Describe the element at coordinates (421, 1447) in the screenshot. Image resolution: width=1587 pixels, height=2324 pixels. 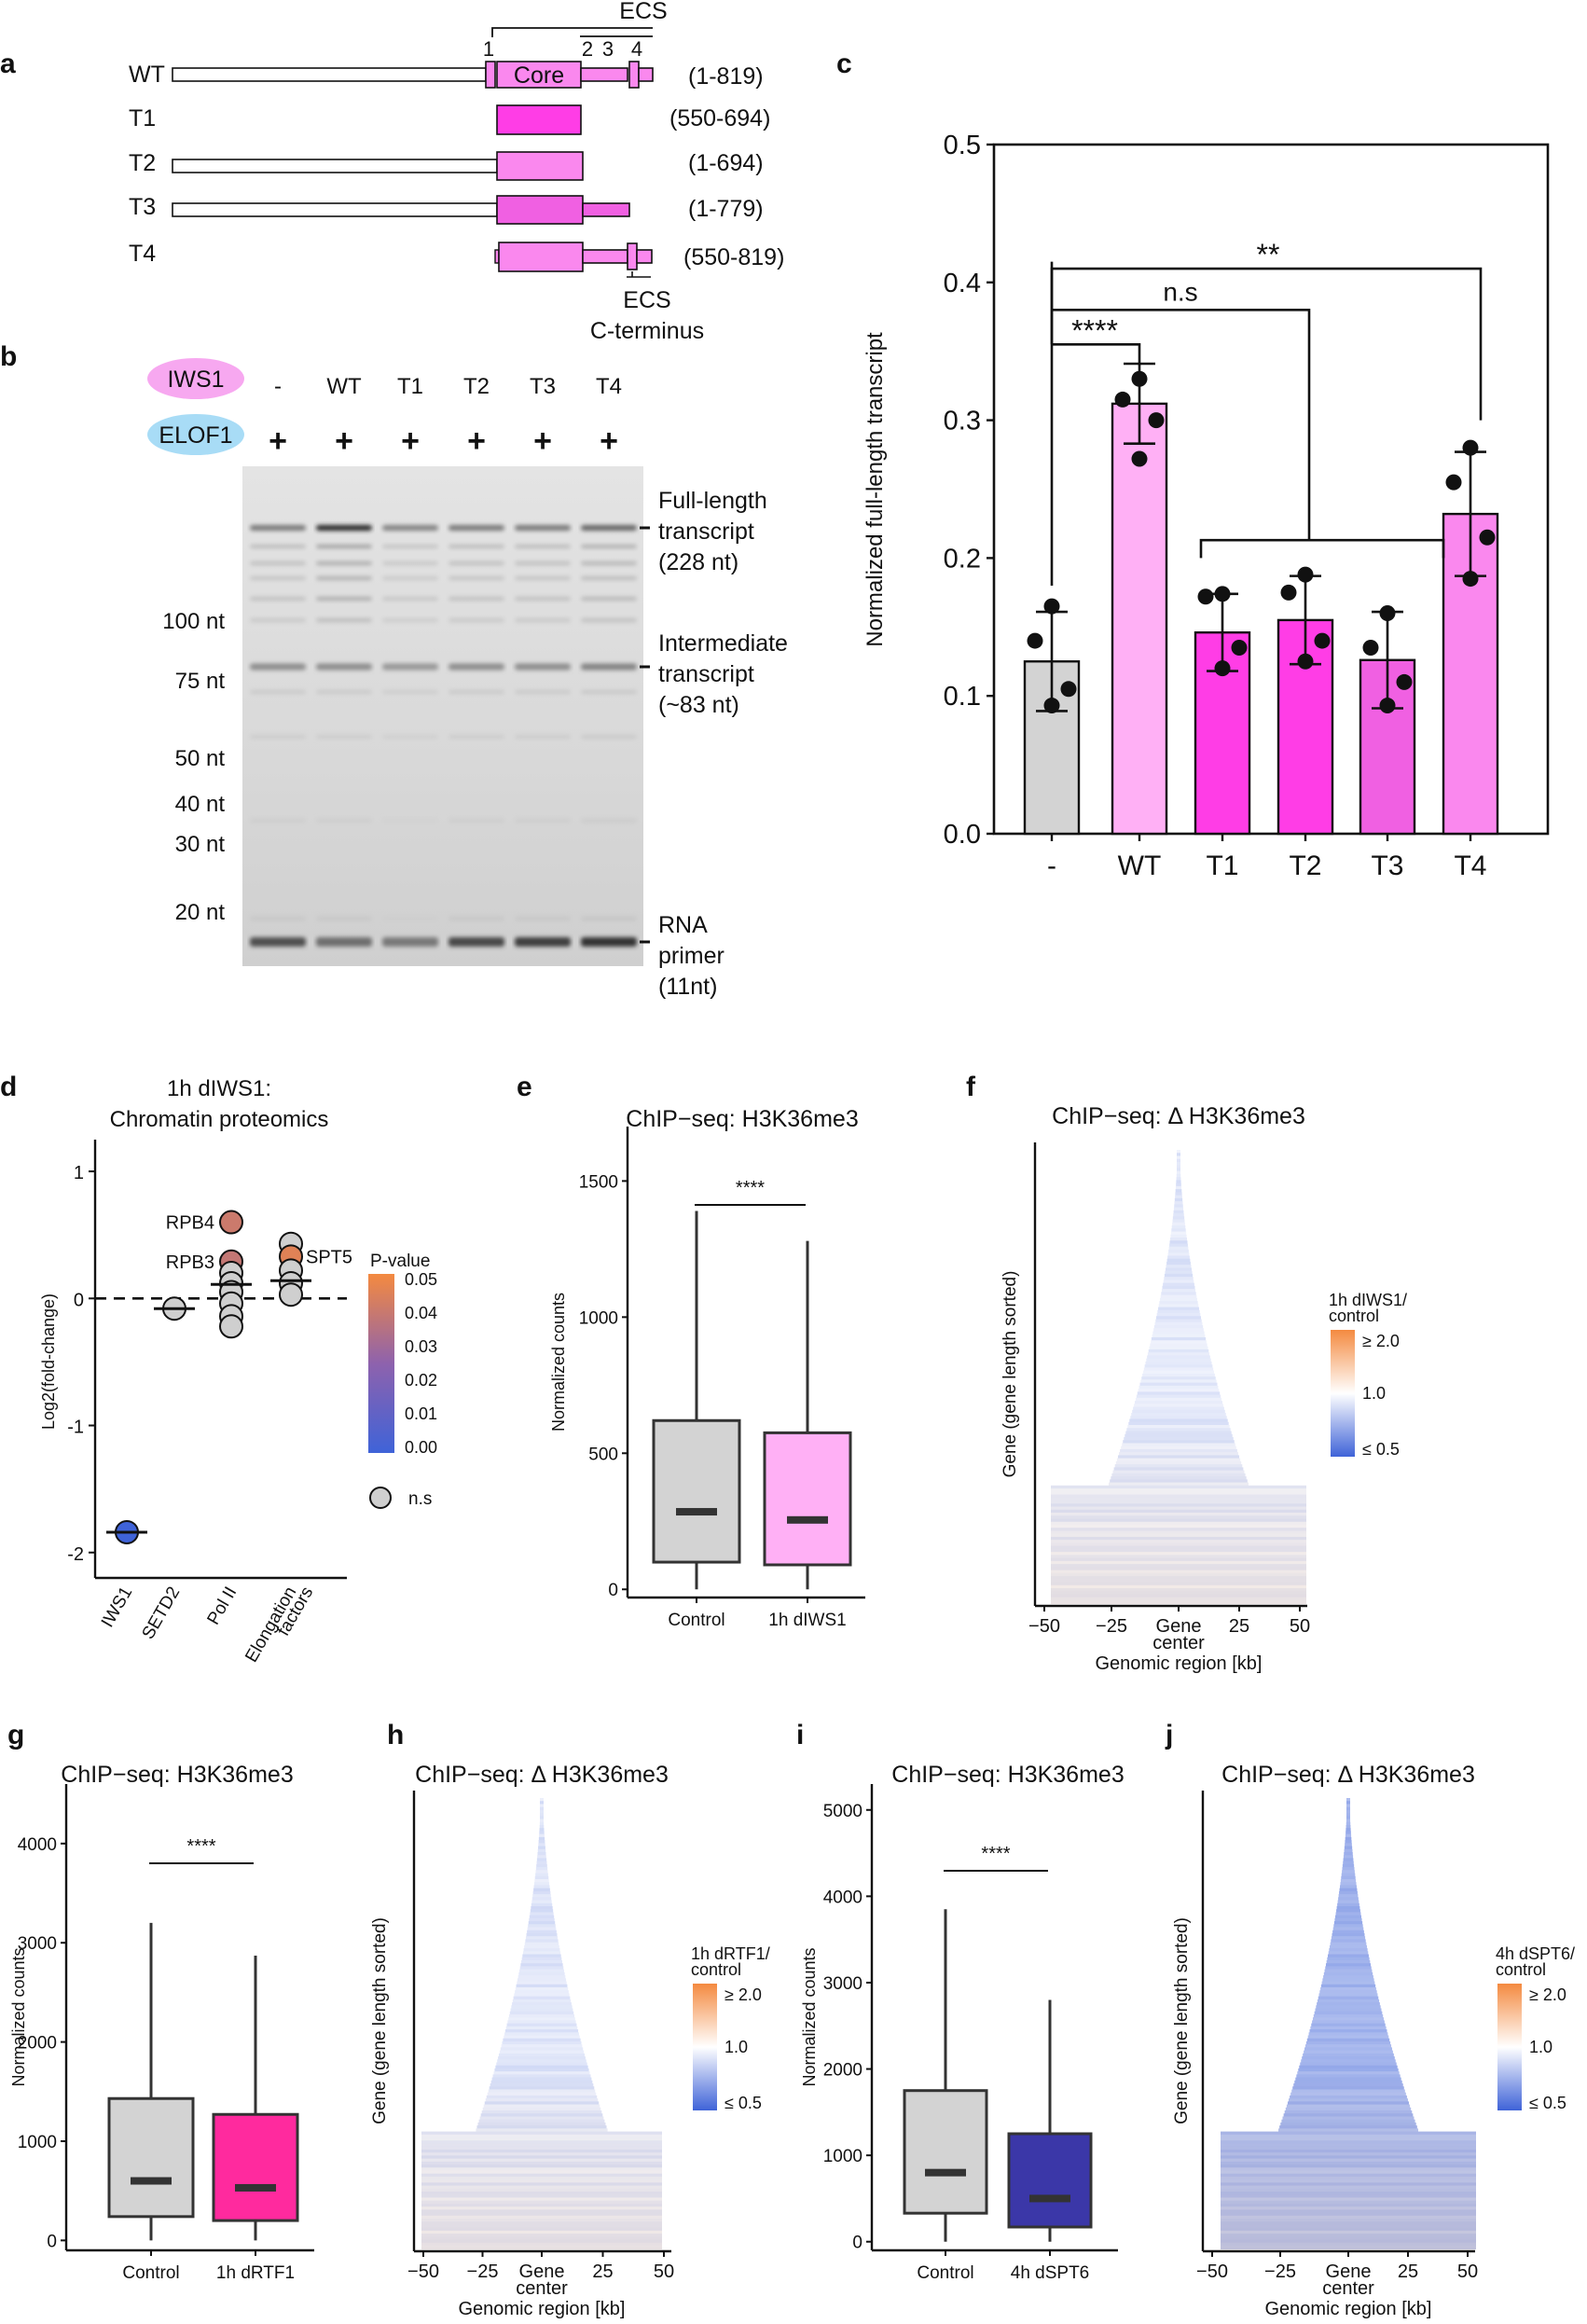
I see `legend-tick-label: 0.00` at that location.